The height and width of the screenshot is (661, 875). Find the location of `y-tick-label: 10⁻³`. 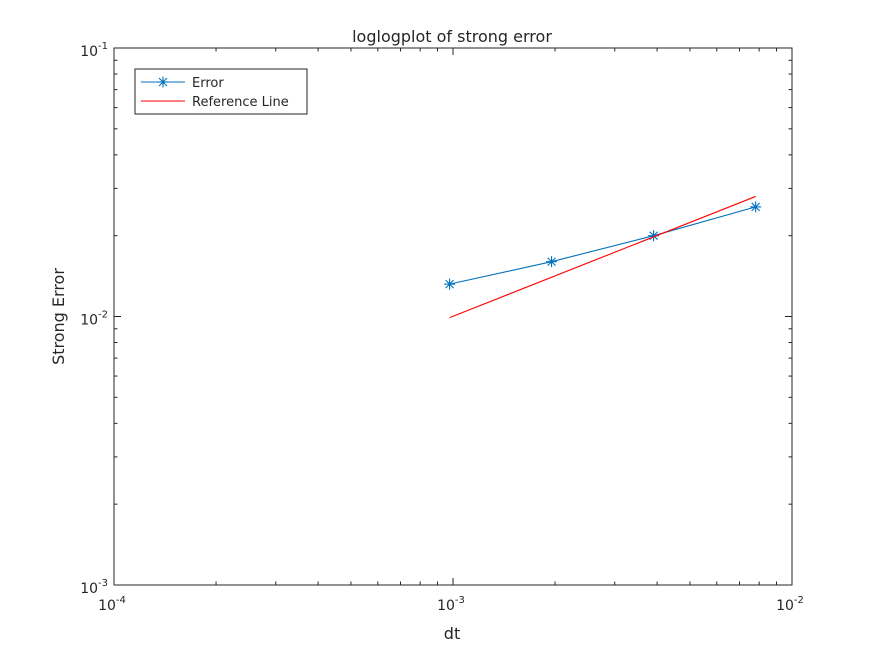

y-tick-label: 10⁻³ is located at coordinates (94, 587).